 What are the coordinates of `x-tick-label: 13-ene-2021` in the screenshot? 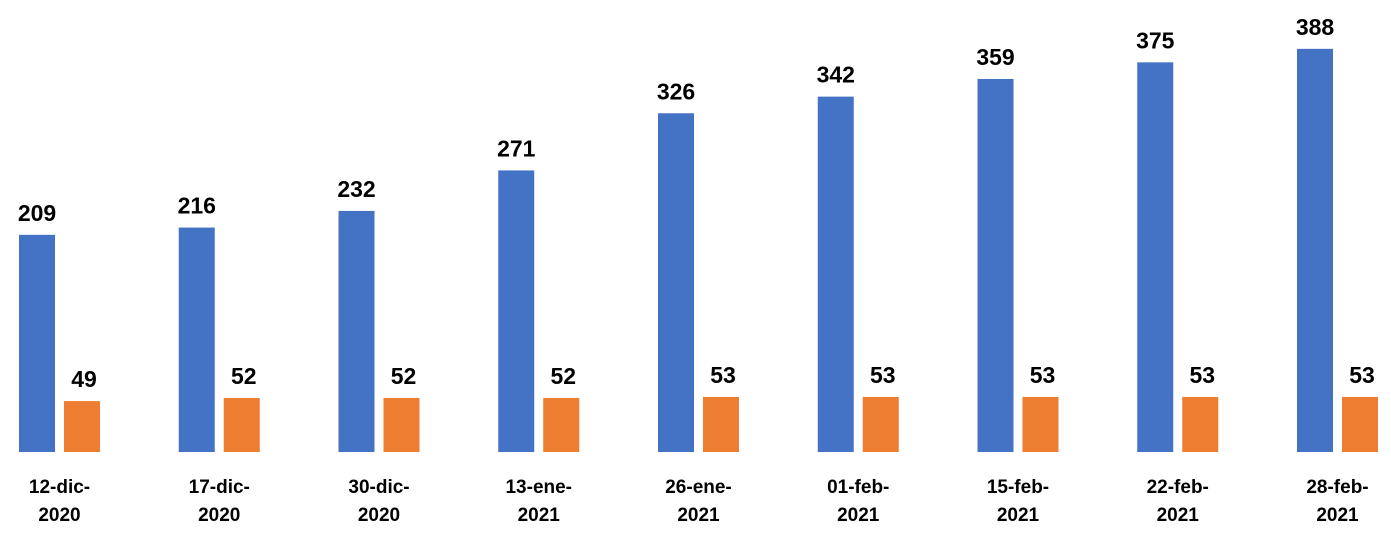 It's located at (539, 501).